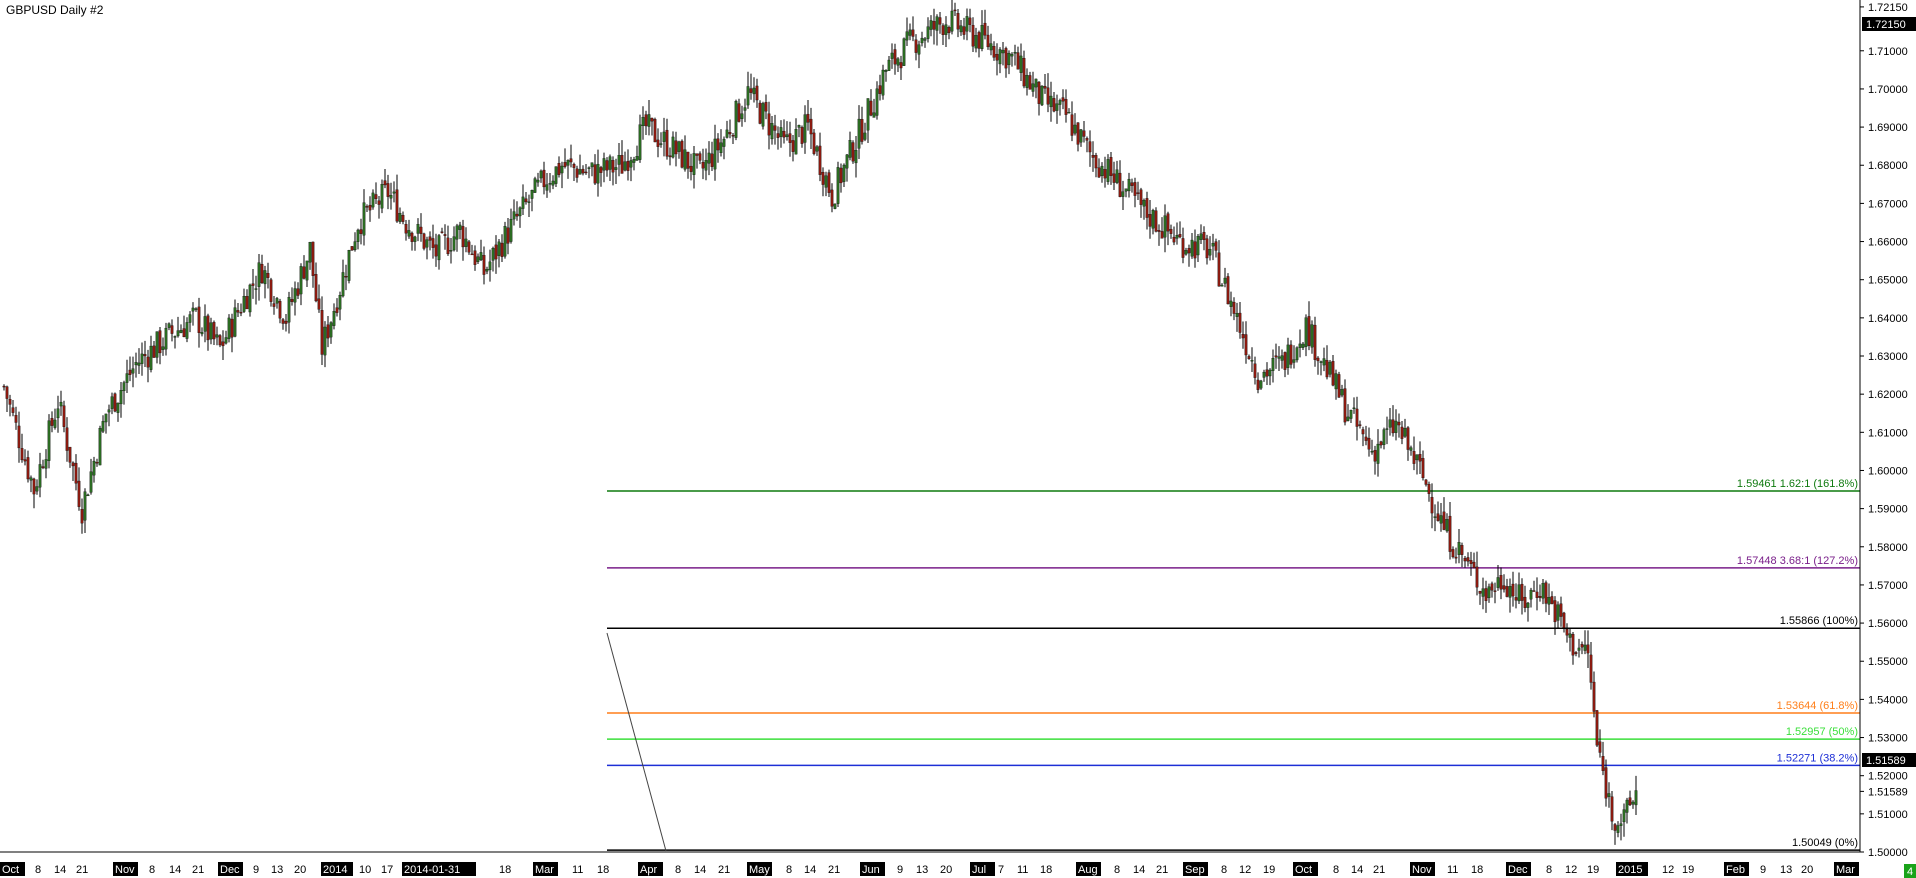 Image resolution: width=1916 pixels, height=878 pixels. What do you see at coordinates (544, 870) in the screenshot?
I see `time-tick-label: Mar` at bounding box center [544, 870].